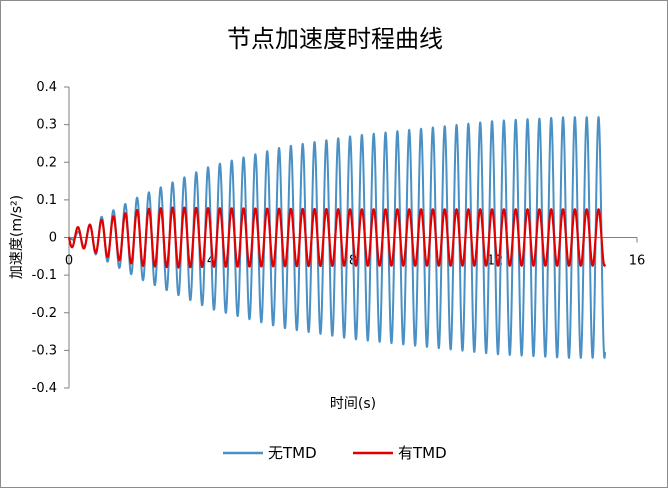 This screenshot has width=668, height=489. Describe the element at coordinates (335, 453) in the screenshot. I see `legend: 无TMD 有TMD` at that location.